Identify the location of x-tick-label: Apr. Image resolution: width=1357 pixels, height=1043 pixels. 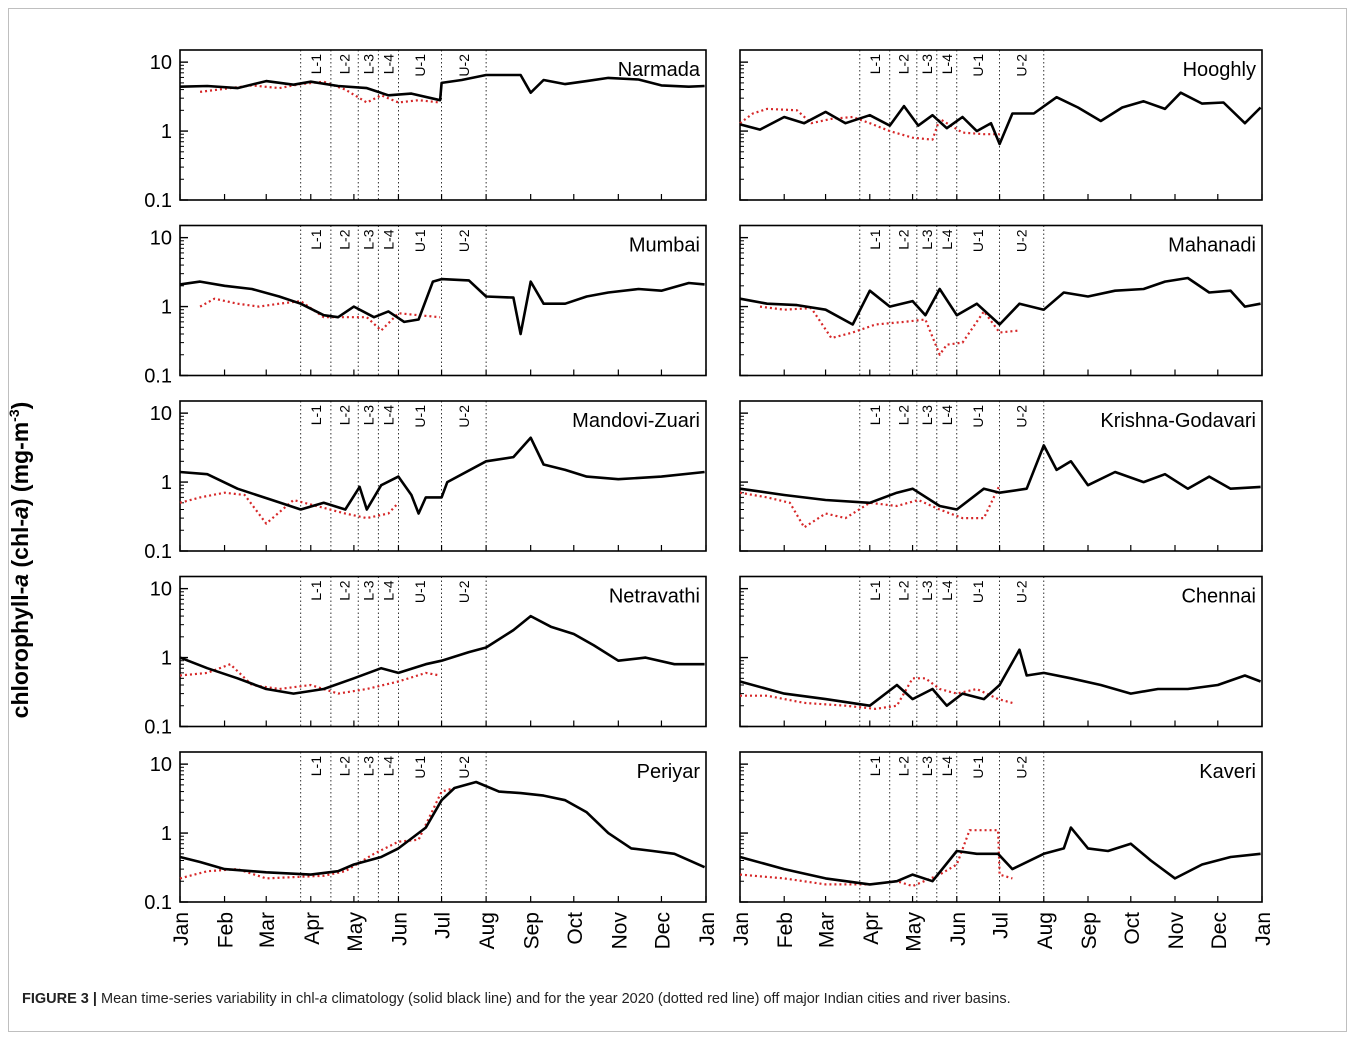
(871, 928).